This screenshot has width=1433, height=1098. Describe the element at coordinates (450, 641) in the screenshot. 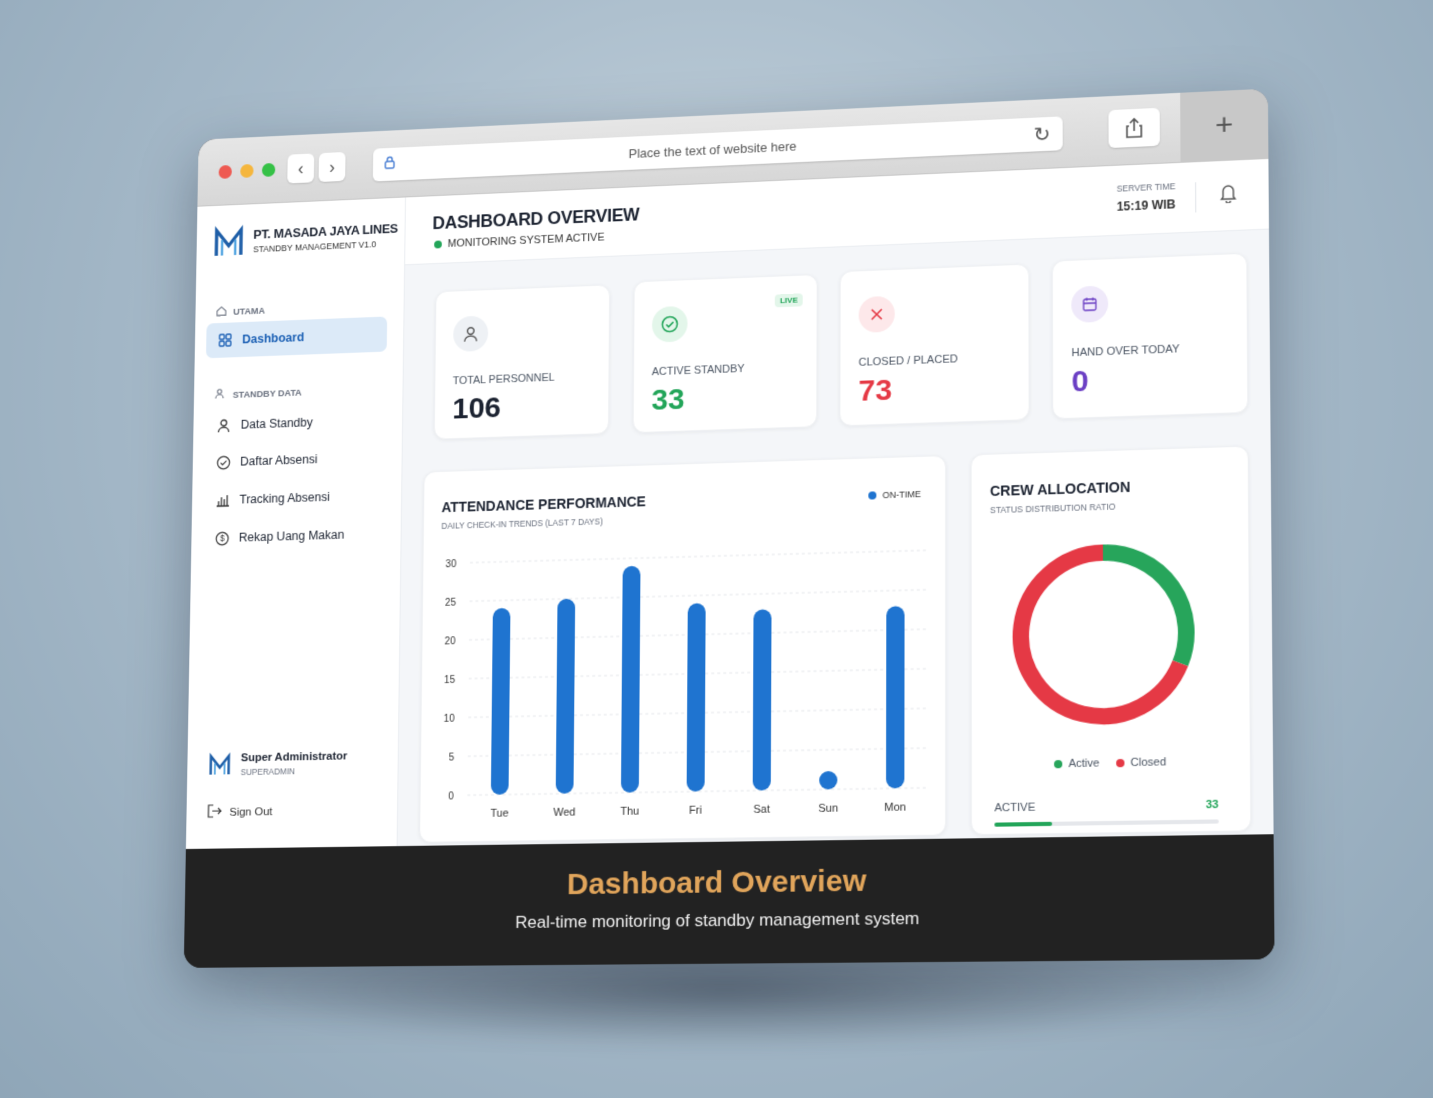

I see `y-tick-label: 20` at that location.